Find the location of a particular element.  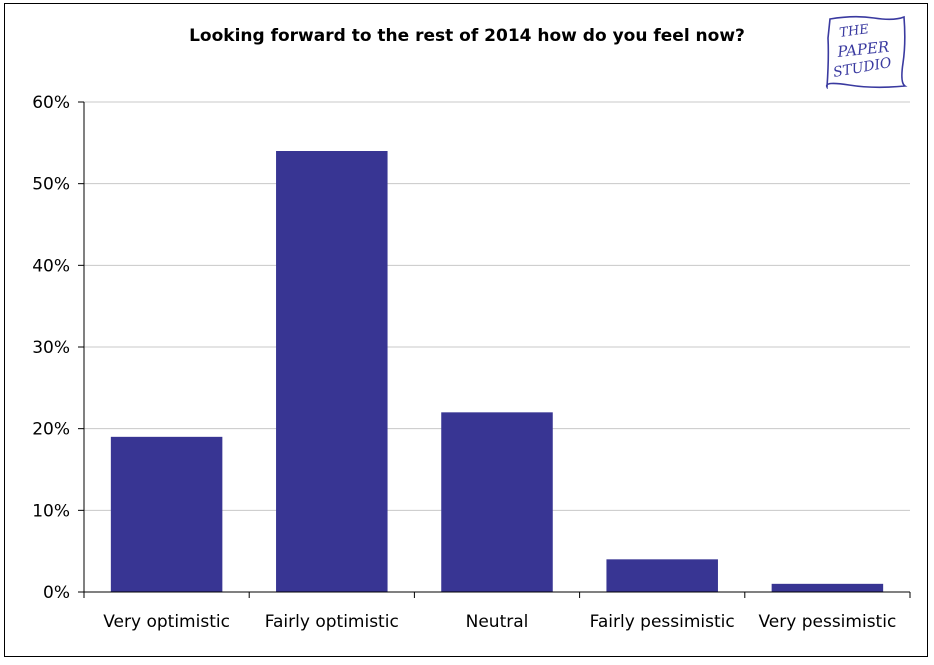

y-axis: 0% 10% 20% 30% 40% 50% 60% is located at coordinates (58, 348).